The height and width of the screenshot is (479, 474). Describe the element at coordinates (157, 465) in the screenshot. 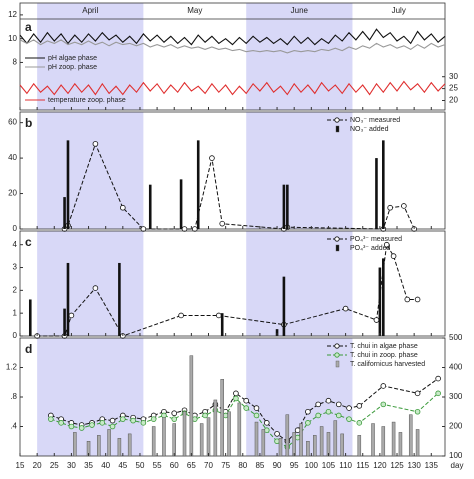

I see `x-tick-label: 55` at that location.